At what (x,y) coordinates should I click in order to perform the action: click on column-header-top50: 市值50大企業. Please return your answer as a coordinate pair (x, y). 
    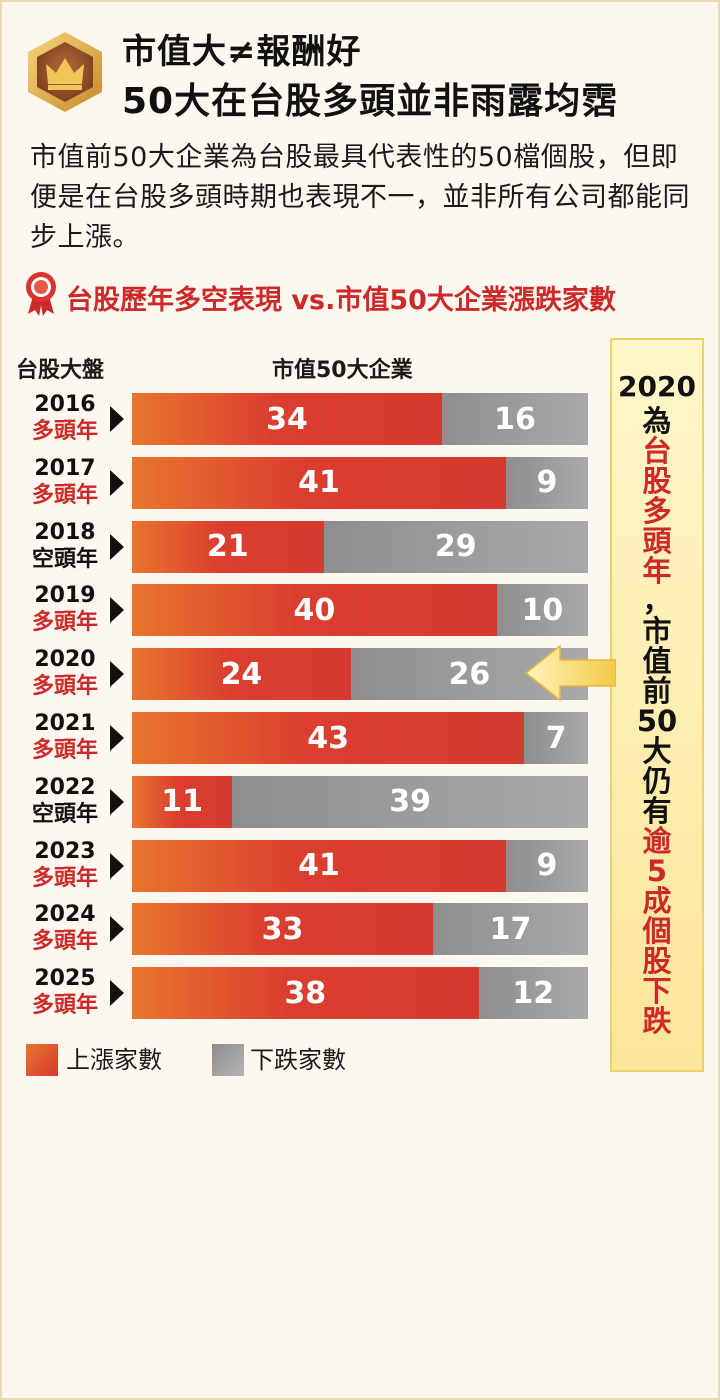
    Looking at the image, I should click on (342, 370).